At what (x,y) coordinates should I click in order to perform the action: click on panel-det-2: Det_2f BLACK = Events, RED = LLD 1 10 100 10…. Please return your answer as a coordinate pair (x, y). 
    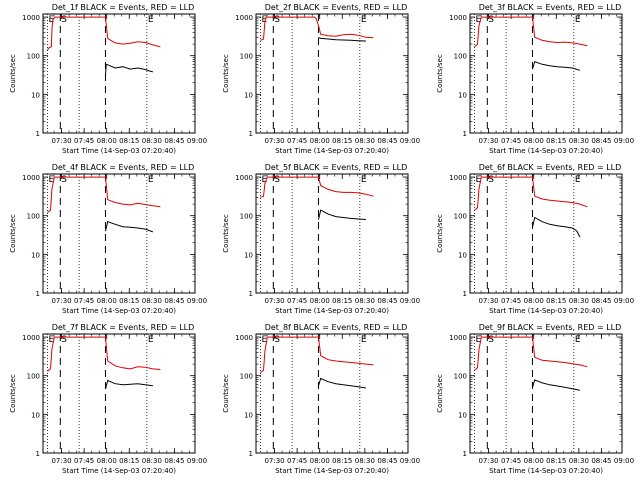
    Looking at the image, I should click on (321, 79).